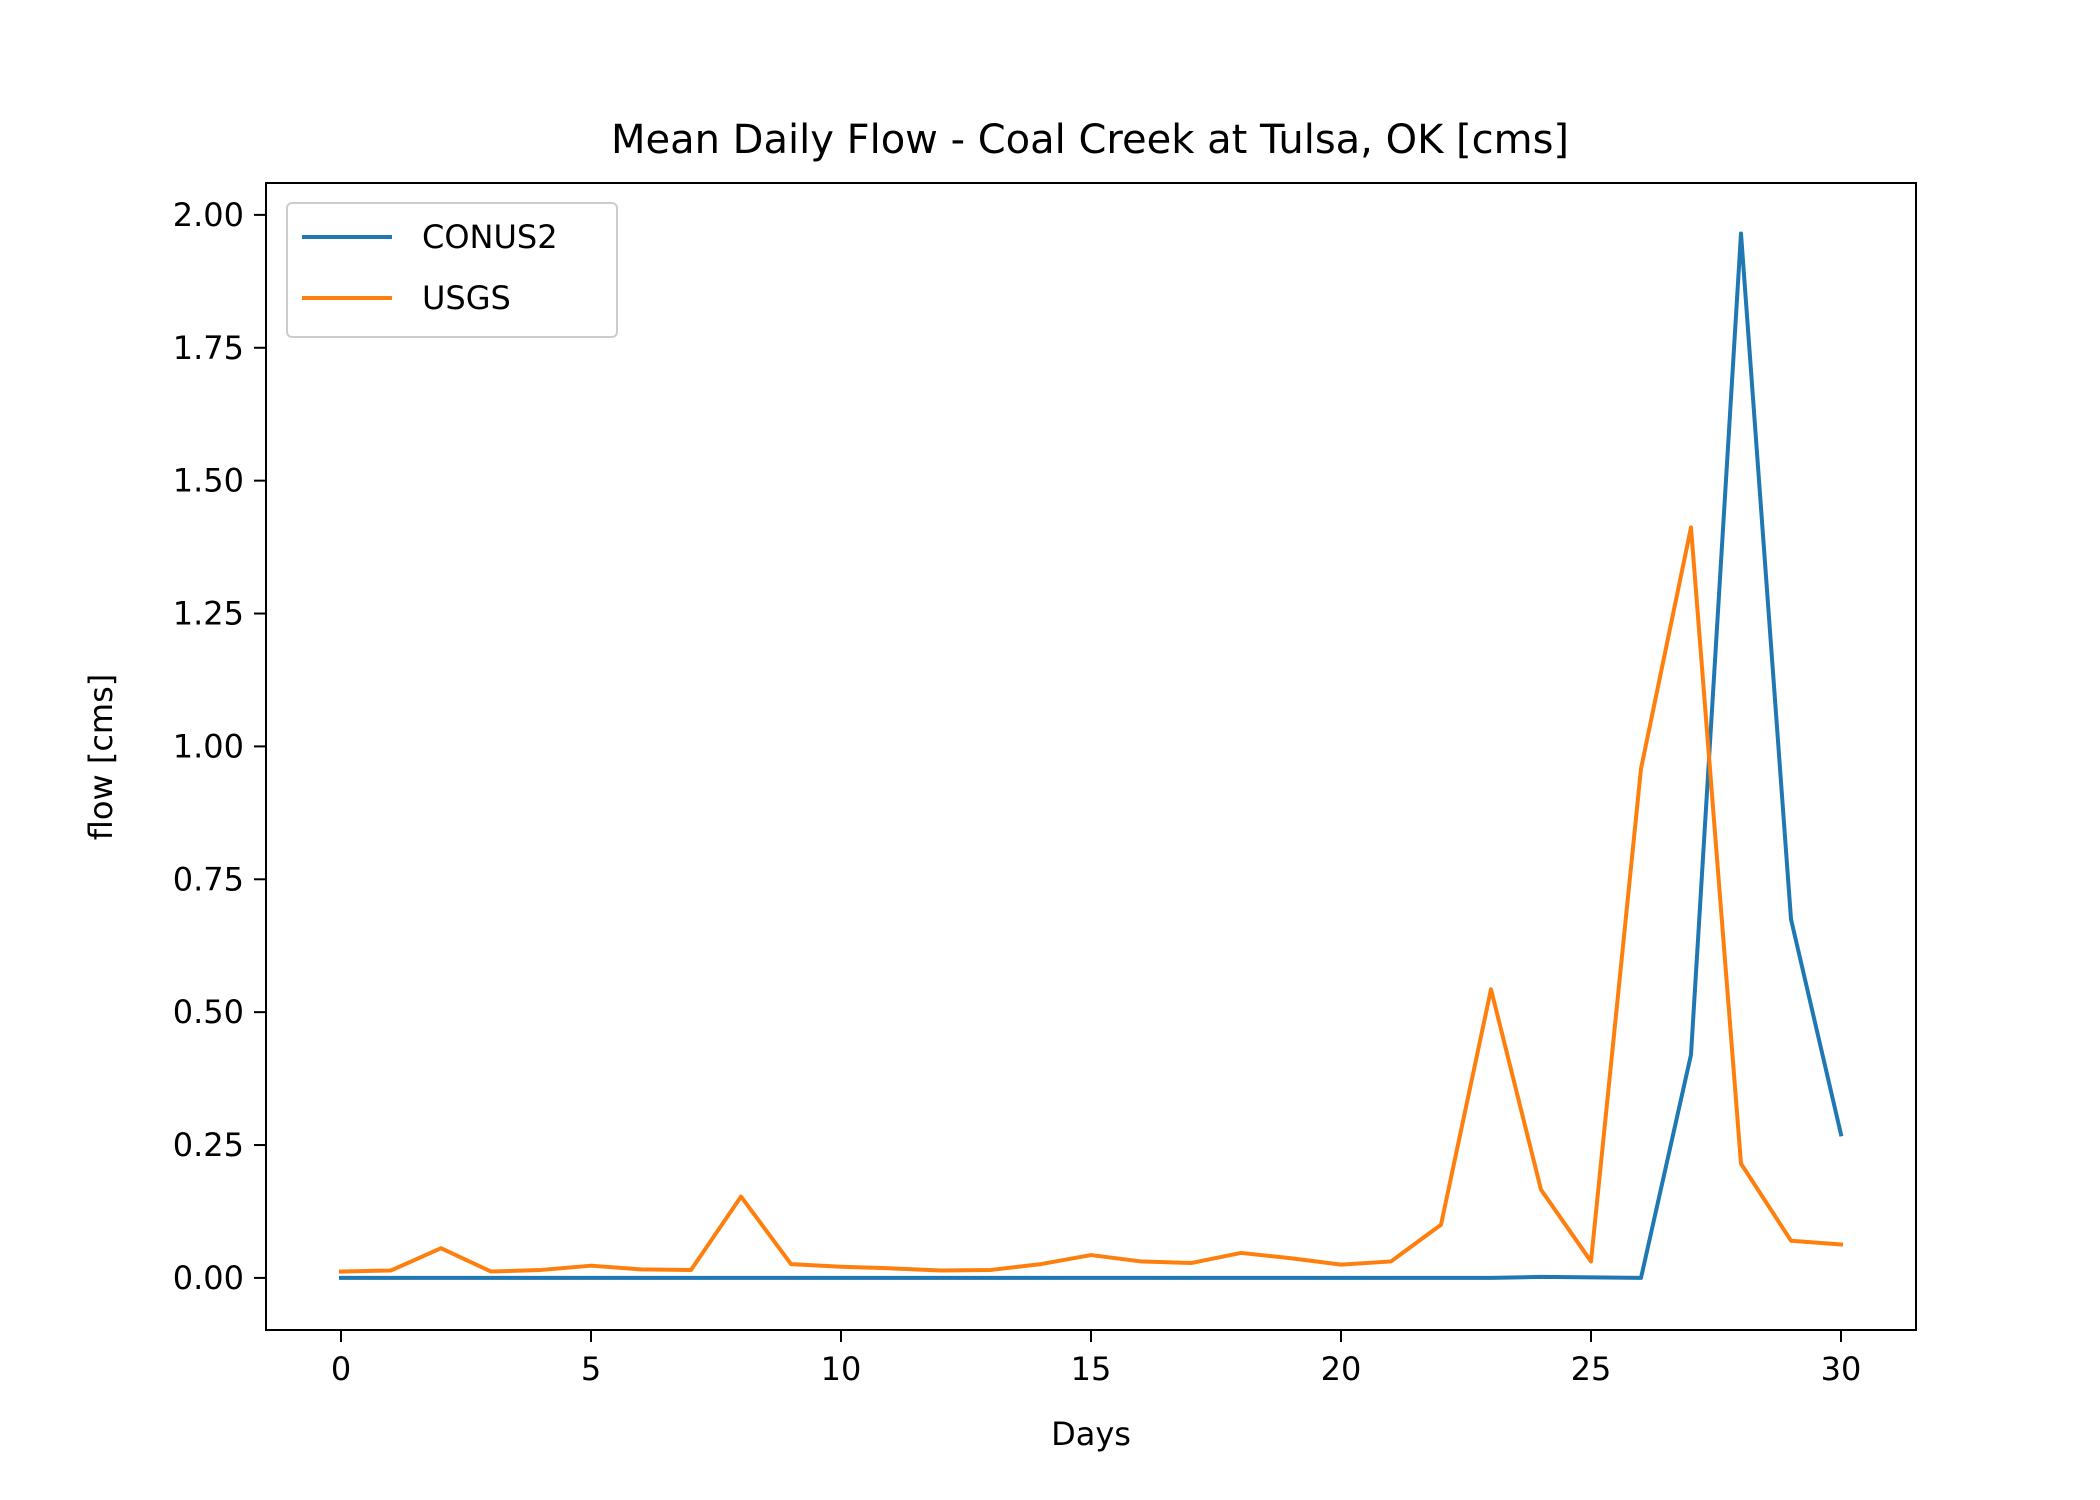  What do you see at coordinates (1341, 1369) in the screenshot?
I see `x-tick-label: 20` at bounding box center [1341, 1369].